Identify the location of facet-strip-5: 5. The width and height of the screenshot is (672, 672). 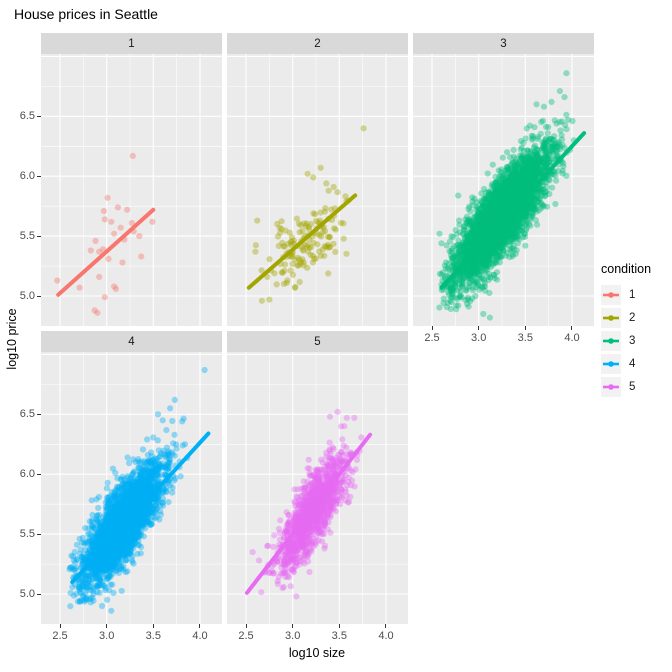
(317, 341).